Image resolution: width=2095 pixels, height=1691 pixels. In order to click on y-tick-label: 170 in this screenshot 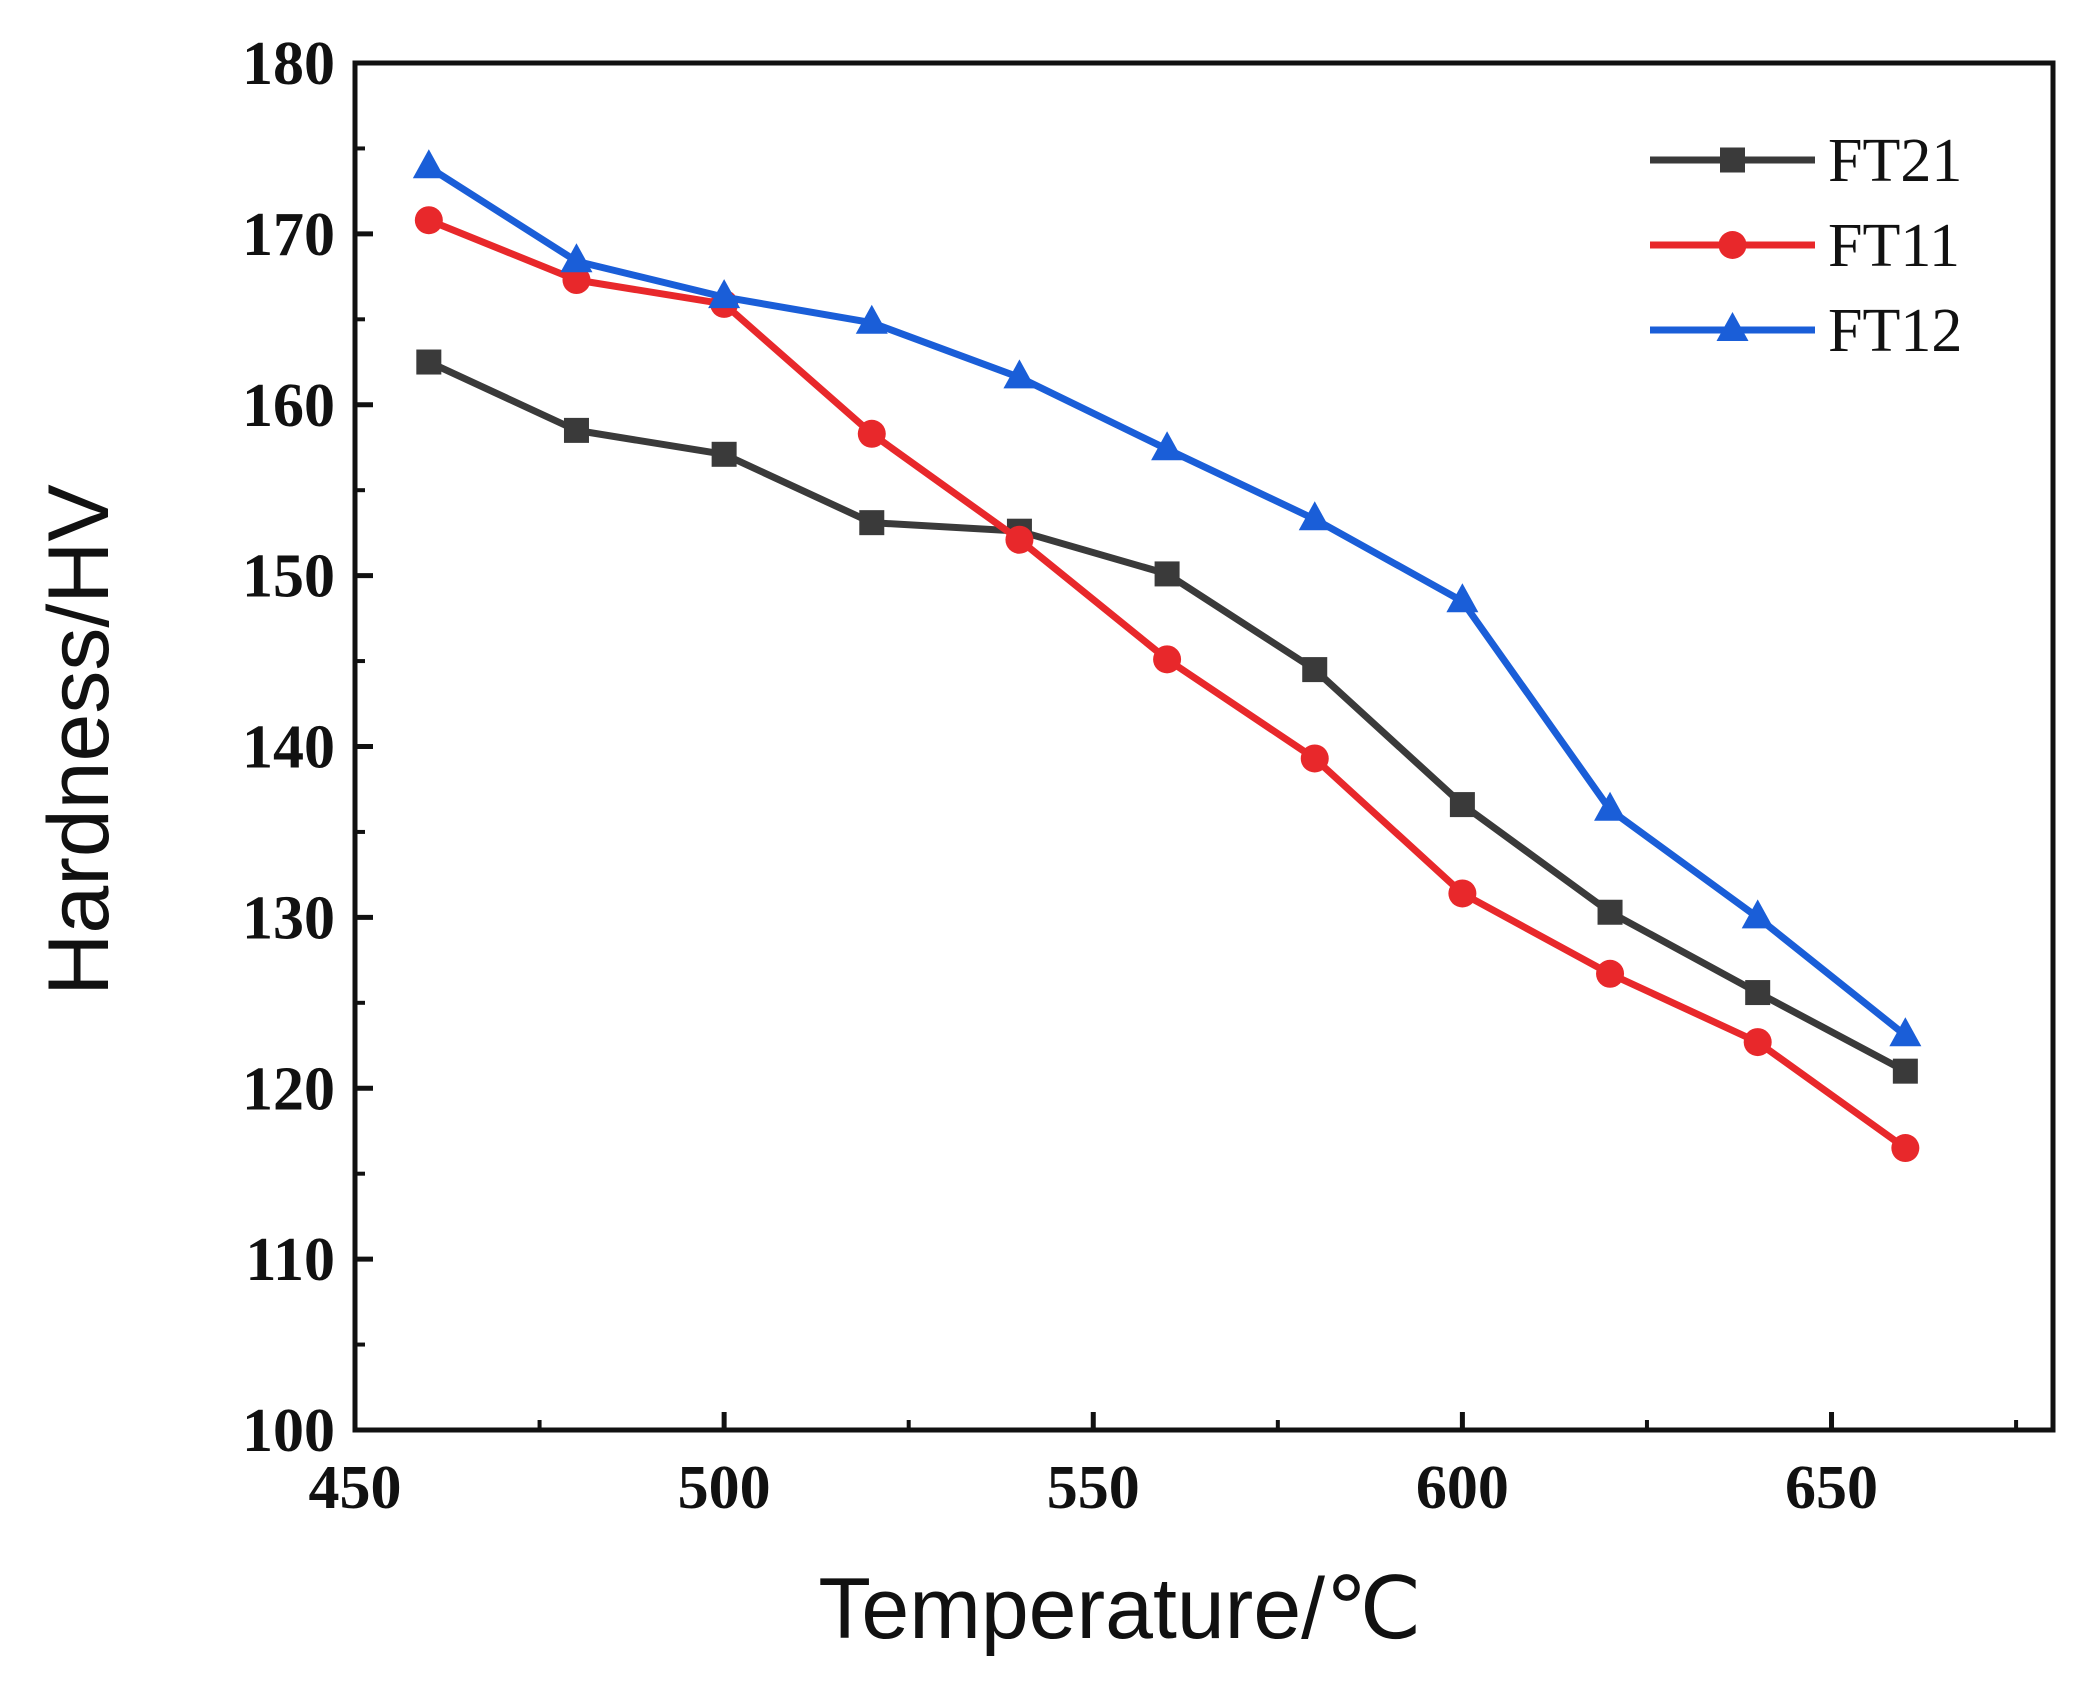, I will do `click(288, 235)`.